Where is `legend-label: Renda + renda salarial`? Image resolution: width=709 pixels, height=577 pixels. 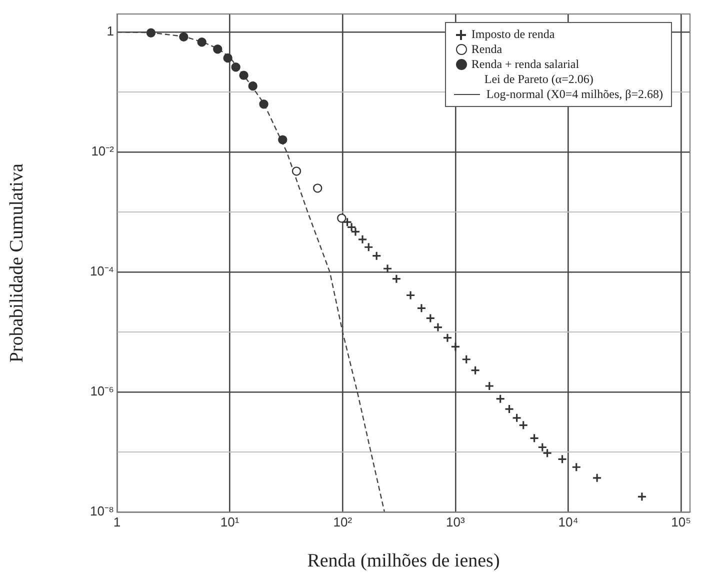
legend-label: Renda + renda salarial is located at coordinates (525, 64).